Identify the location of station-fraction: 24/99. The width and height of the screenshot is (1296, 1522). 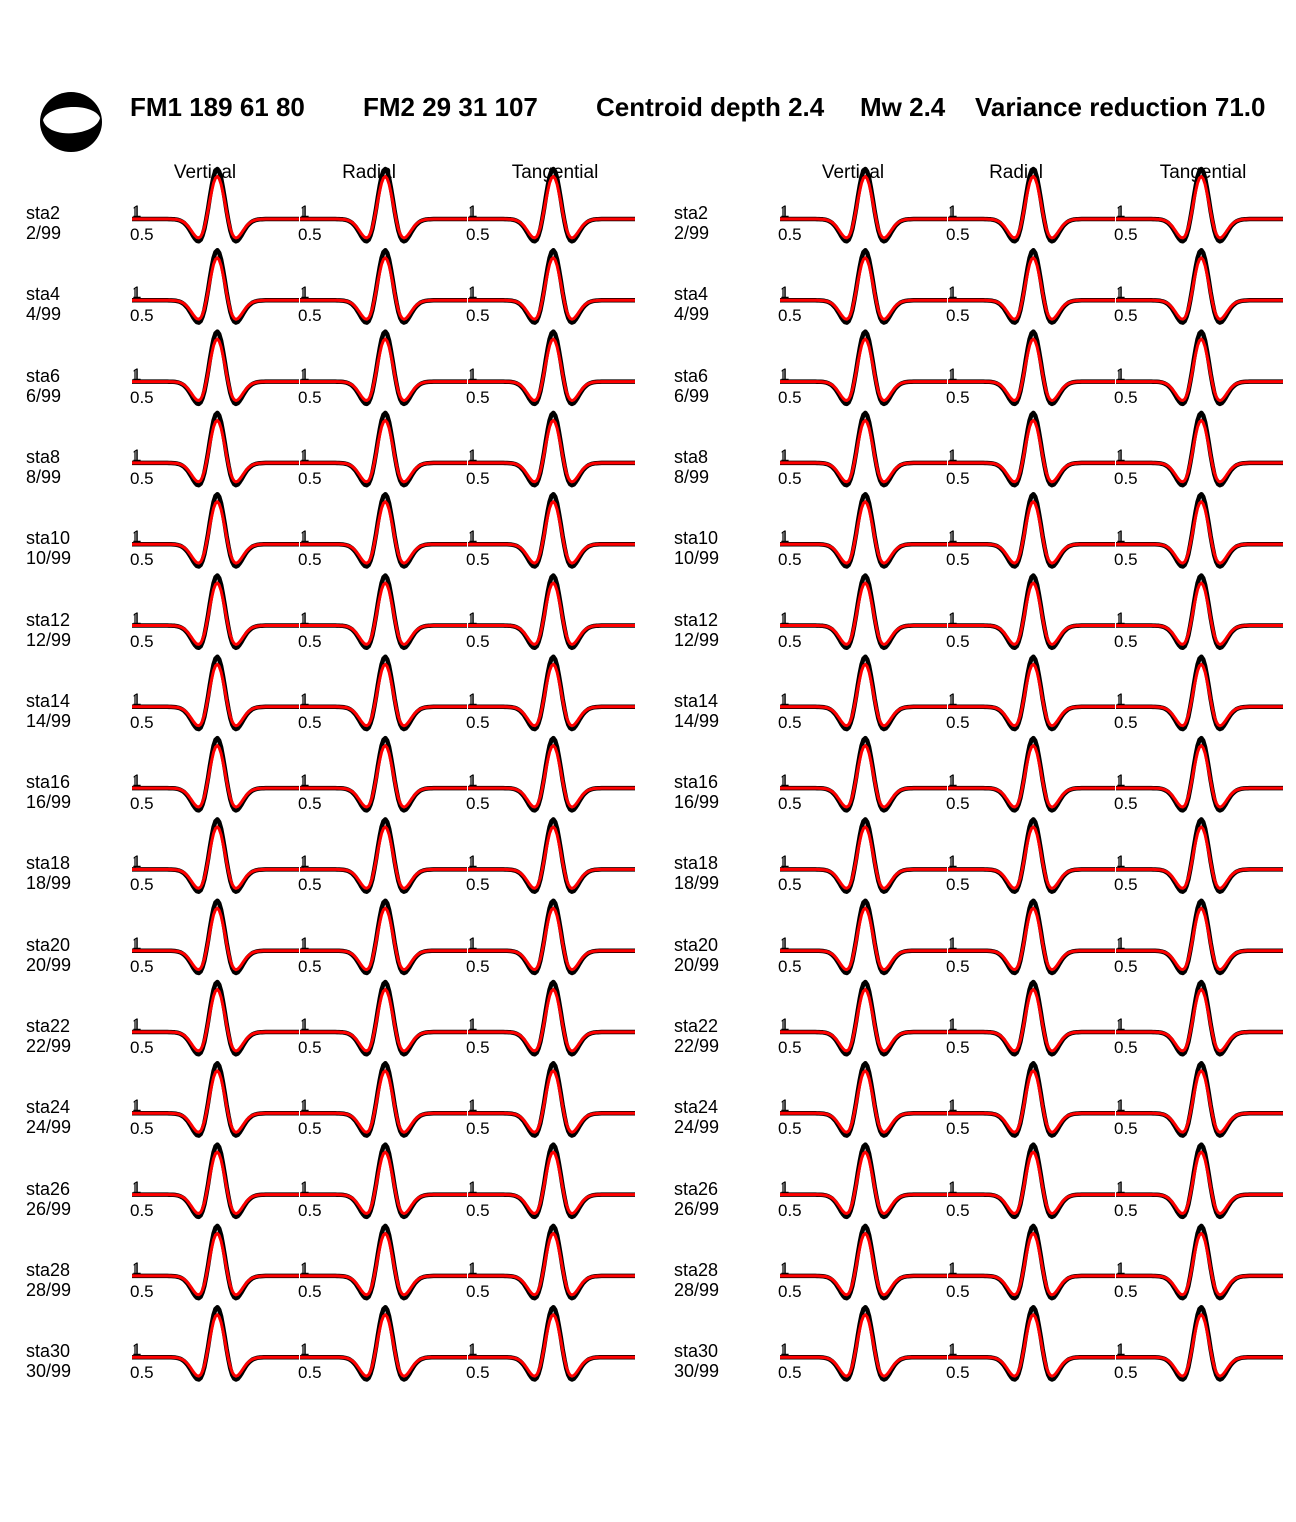
(697, 1127).